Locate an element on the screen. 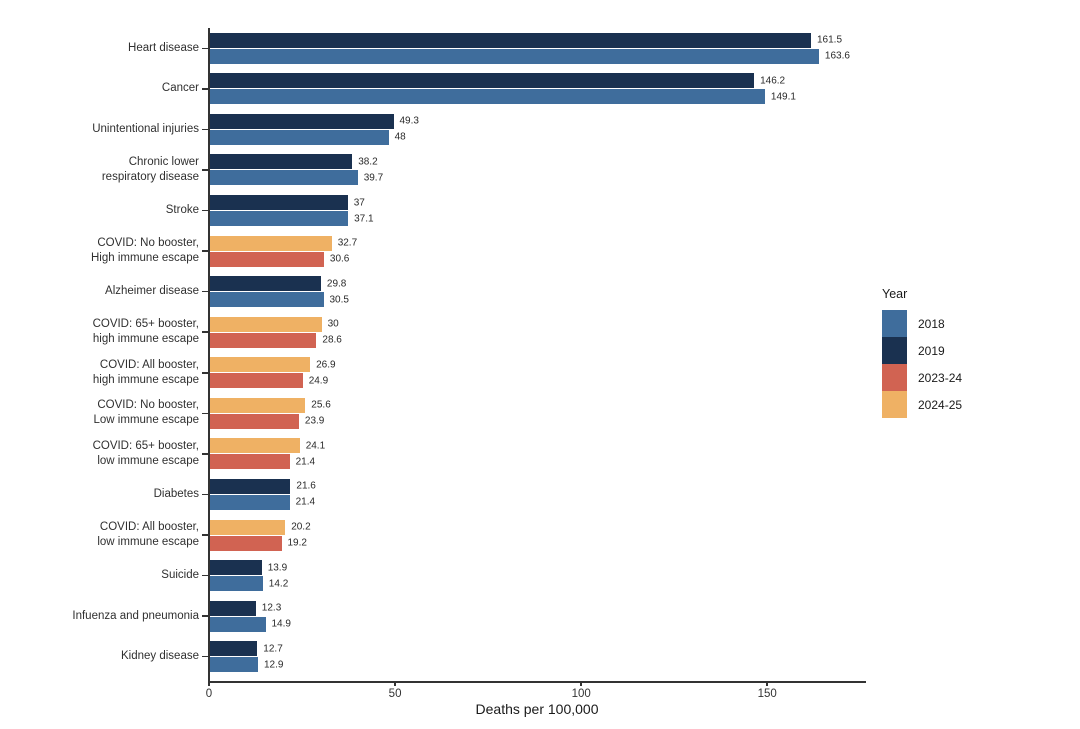 The width and height of the screenshot is (1080, 729). bar-2023-24: 19.2 is located at coordinates (258, 543).